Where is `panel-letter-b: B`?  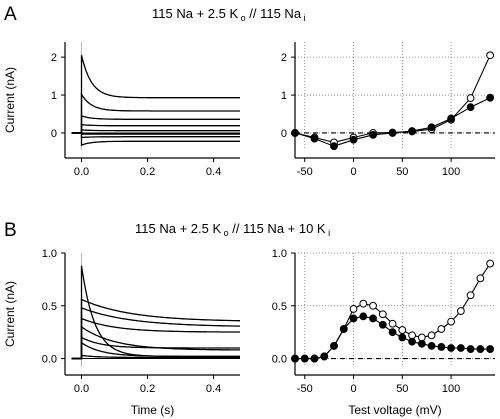 panel-letter-b: B is located at coordinates (10, 230).